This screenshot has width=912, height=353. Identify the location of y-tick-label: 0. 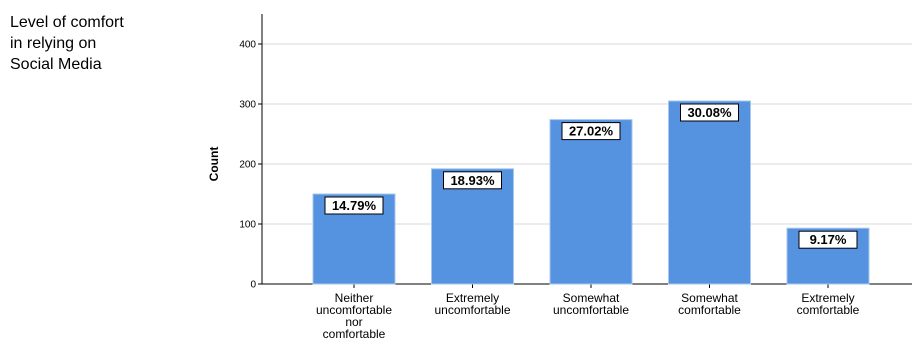
(253, 285).